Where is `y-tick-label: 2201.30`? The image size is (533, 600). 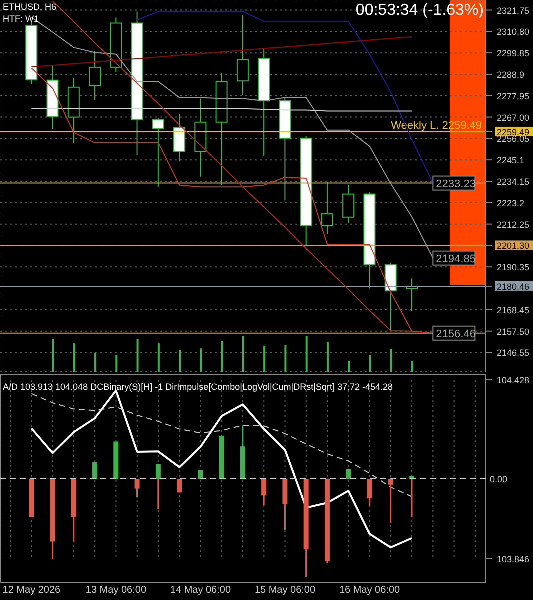 y-tick-label: 2201.30 is located at coordinates (513, 246).